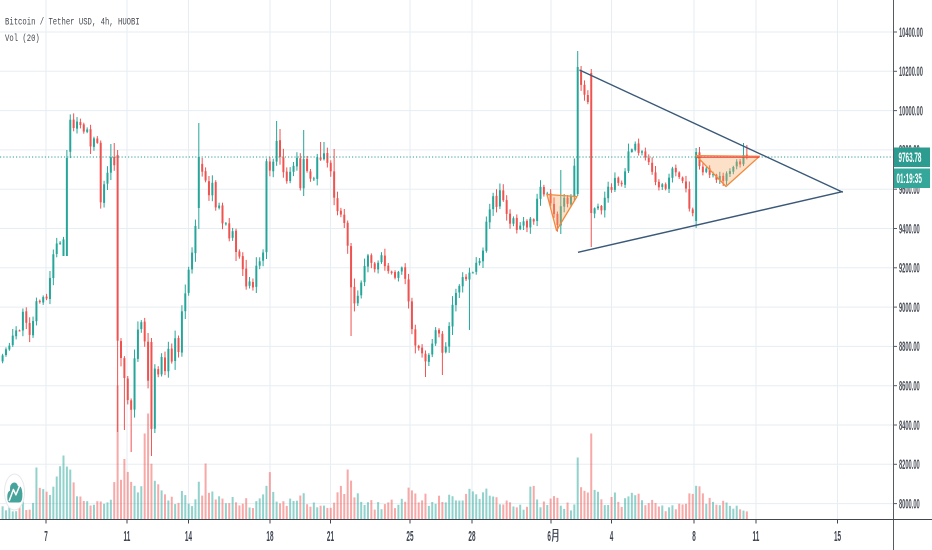  I want to click on svg-text: 9400.00, so click(909, 230).